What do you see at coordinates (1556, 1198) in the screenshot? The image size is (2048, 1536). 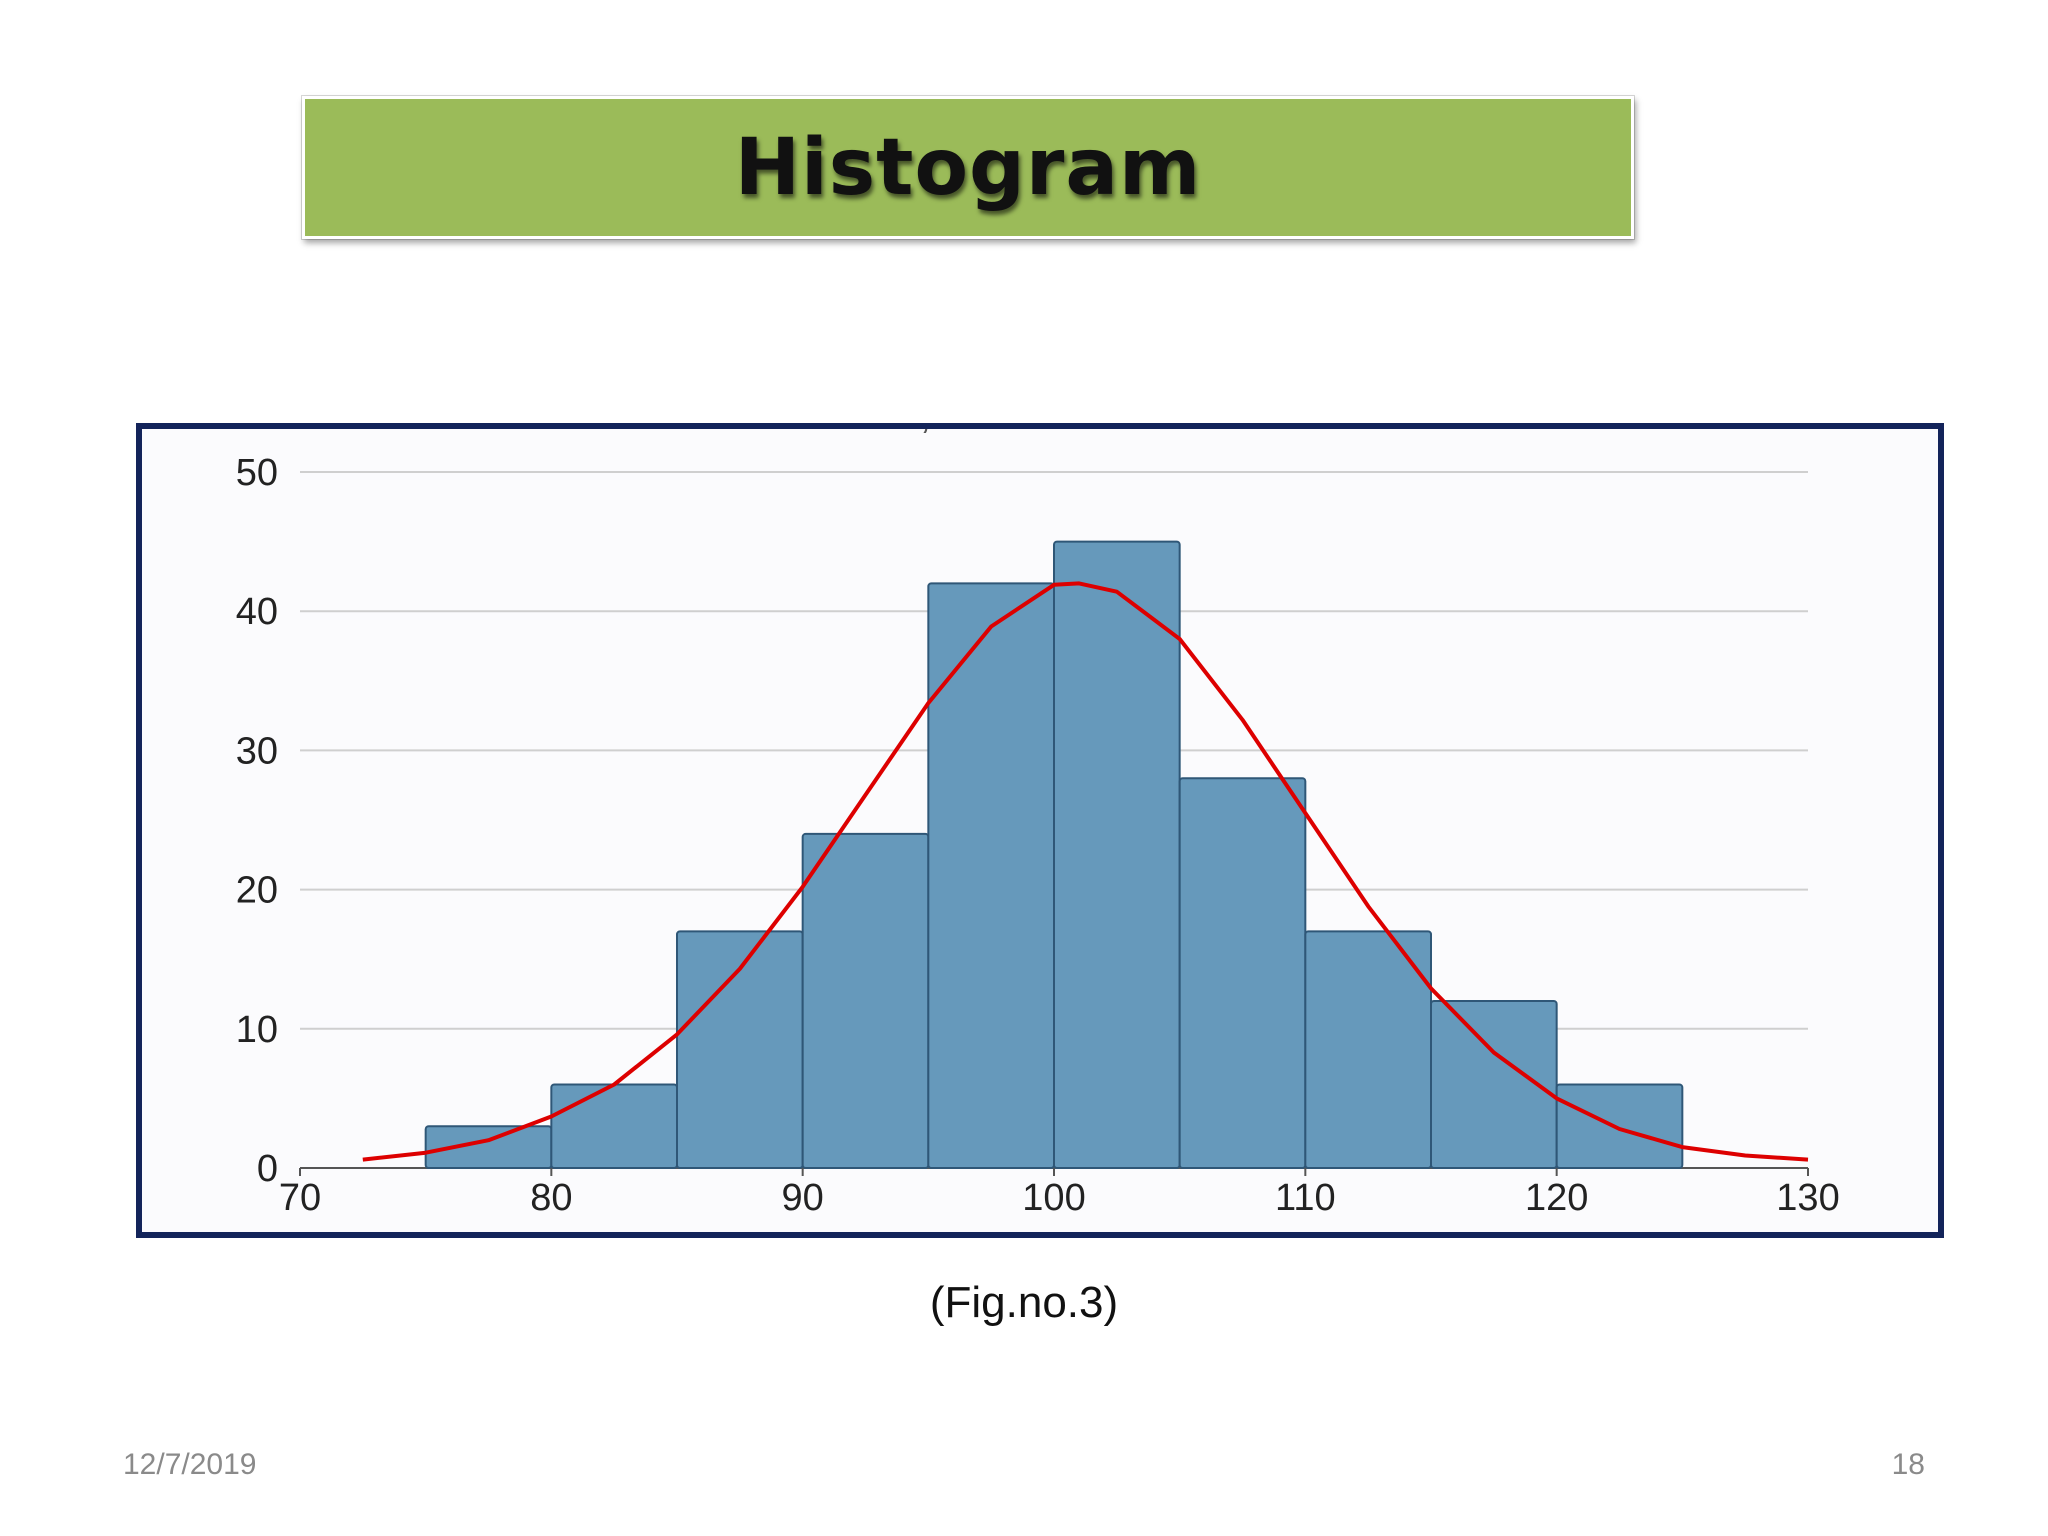 I see `x-tick-label: 120` at bounding box center [1556, 1198].